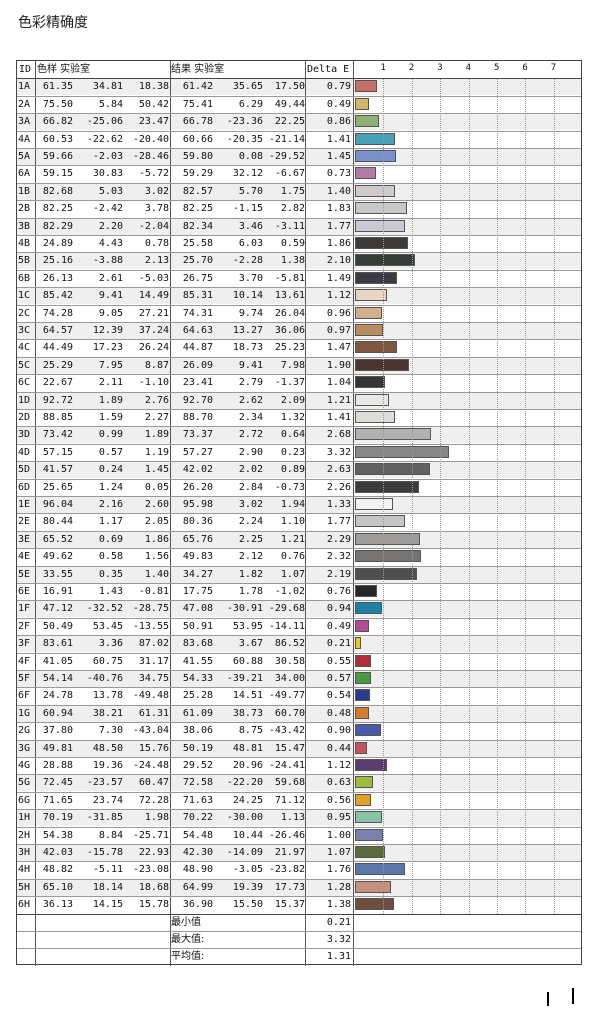 The image size is (597, 1022). What do you see at coordinates (153, 122) in the screenshot?
I see `sample-b: 23.47` at bounding box center [153, 122].